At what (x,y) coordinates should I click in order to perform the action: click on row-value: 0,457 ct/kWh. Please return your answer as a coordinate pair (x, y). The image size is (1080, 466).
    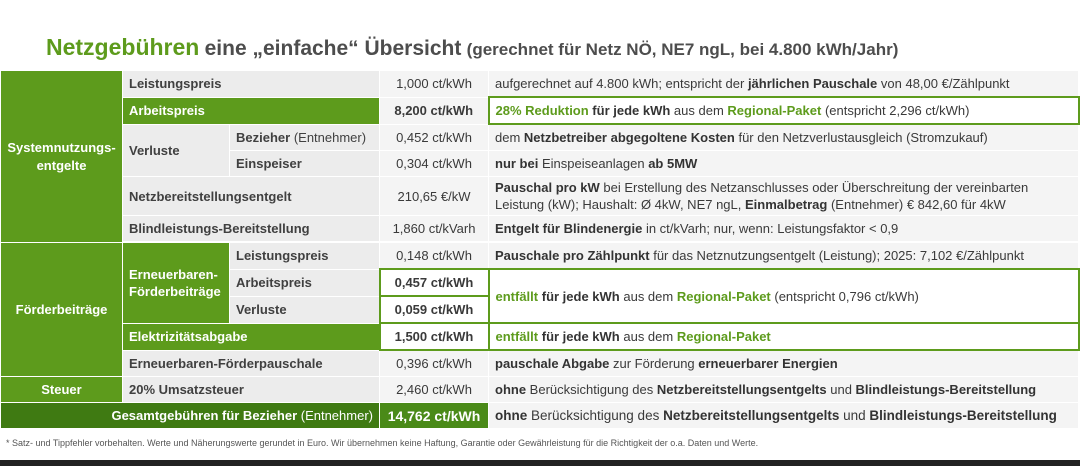
    Looking at the image, I should click on (434, 282).